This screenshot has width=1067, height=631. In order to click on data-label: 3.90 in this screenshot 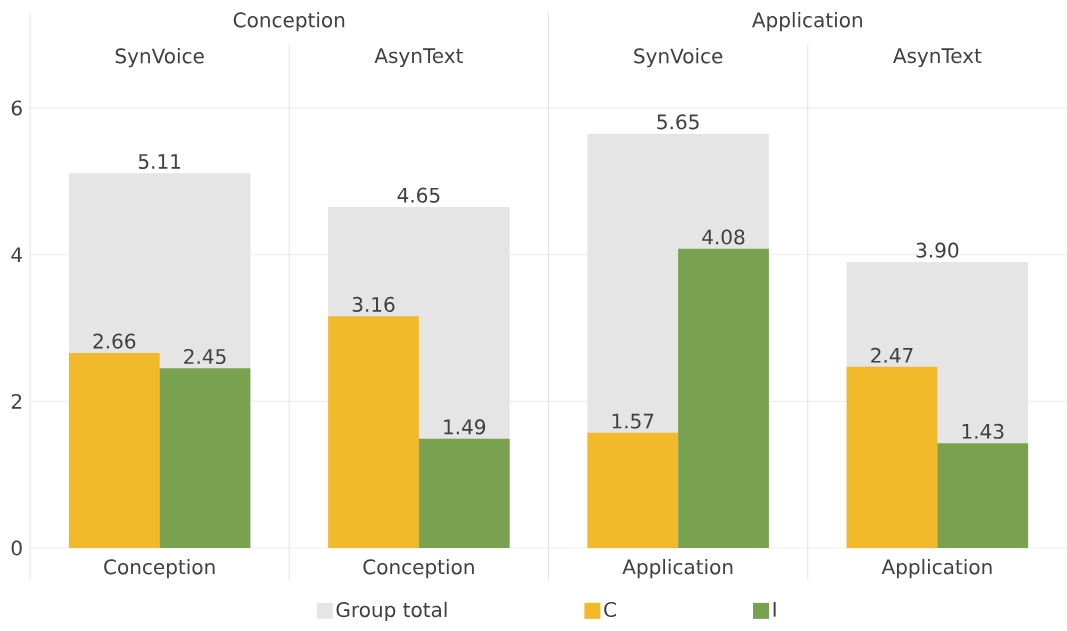, I will do `click(937, 250)`.